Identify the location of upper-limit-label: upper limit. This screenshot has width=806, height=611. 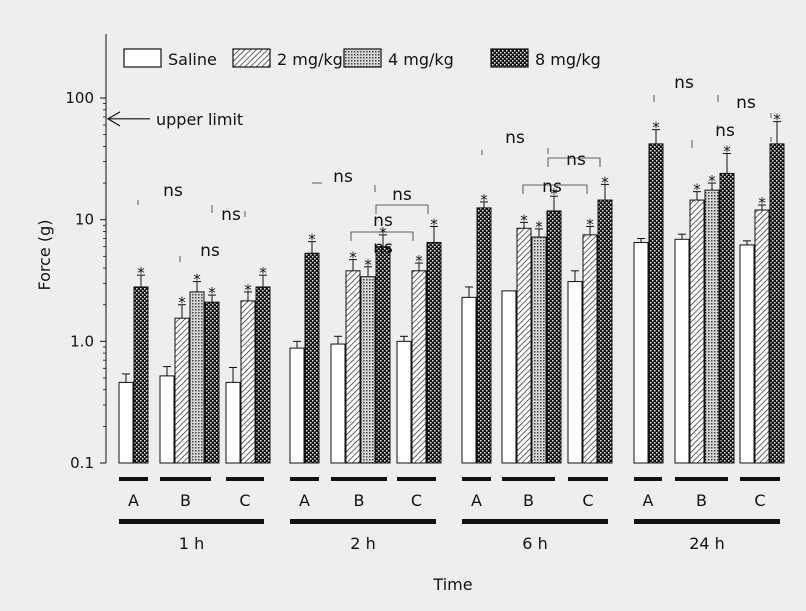
(199, 119).